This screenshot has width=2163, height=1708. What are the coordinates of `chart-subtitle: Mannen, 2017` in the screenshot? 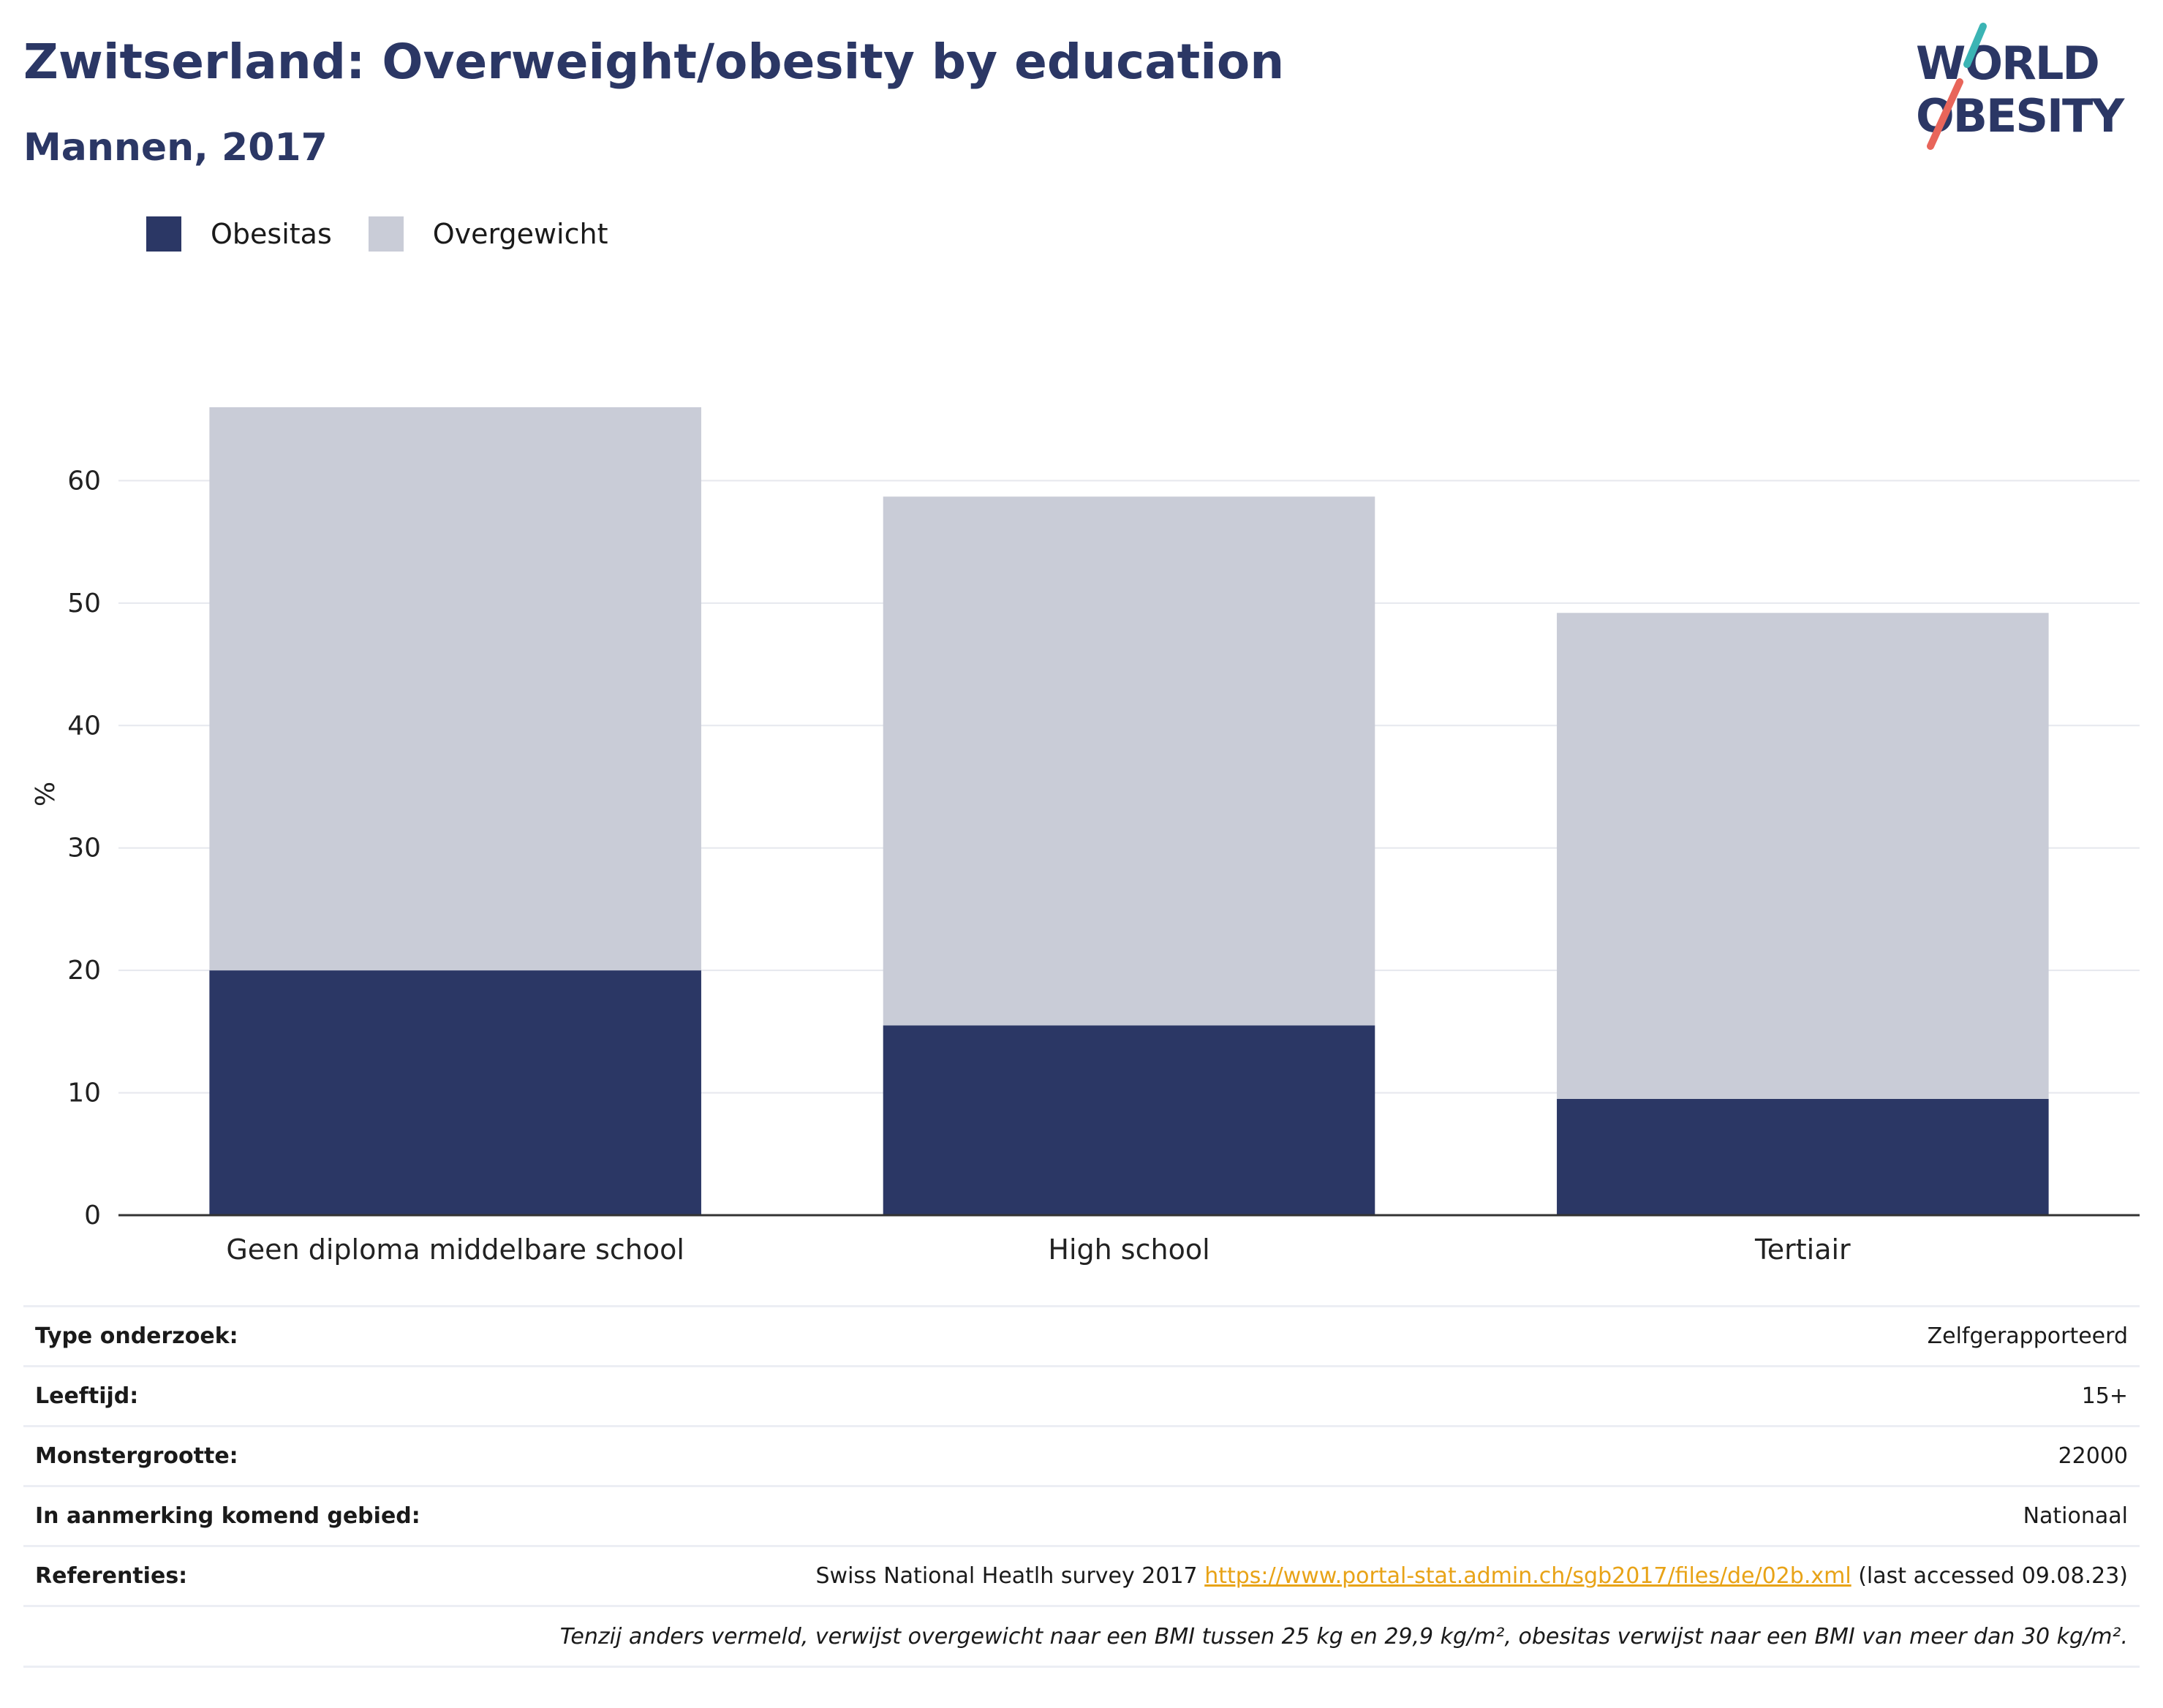 It's located at (175, 148).